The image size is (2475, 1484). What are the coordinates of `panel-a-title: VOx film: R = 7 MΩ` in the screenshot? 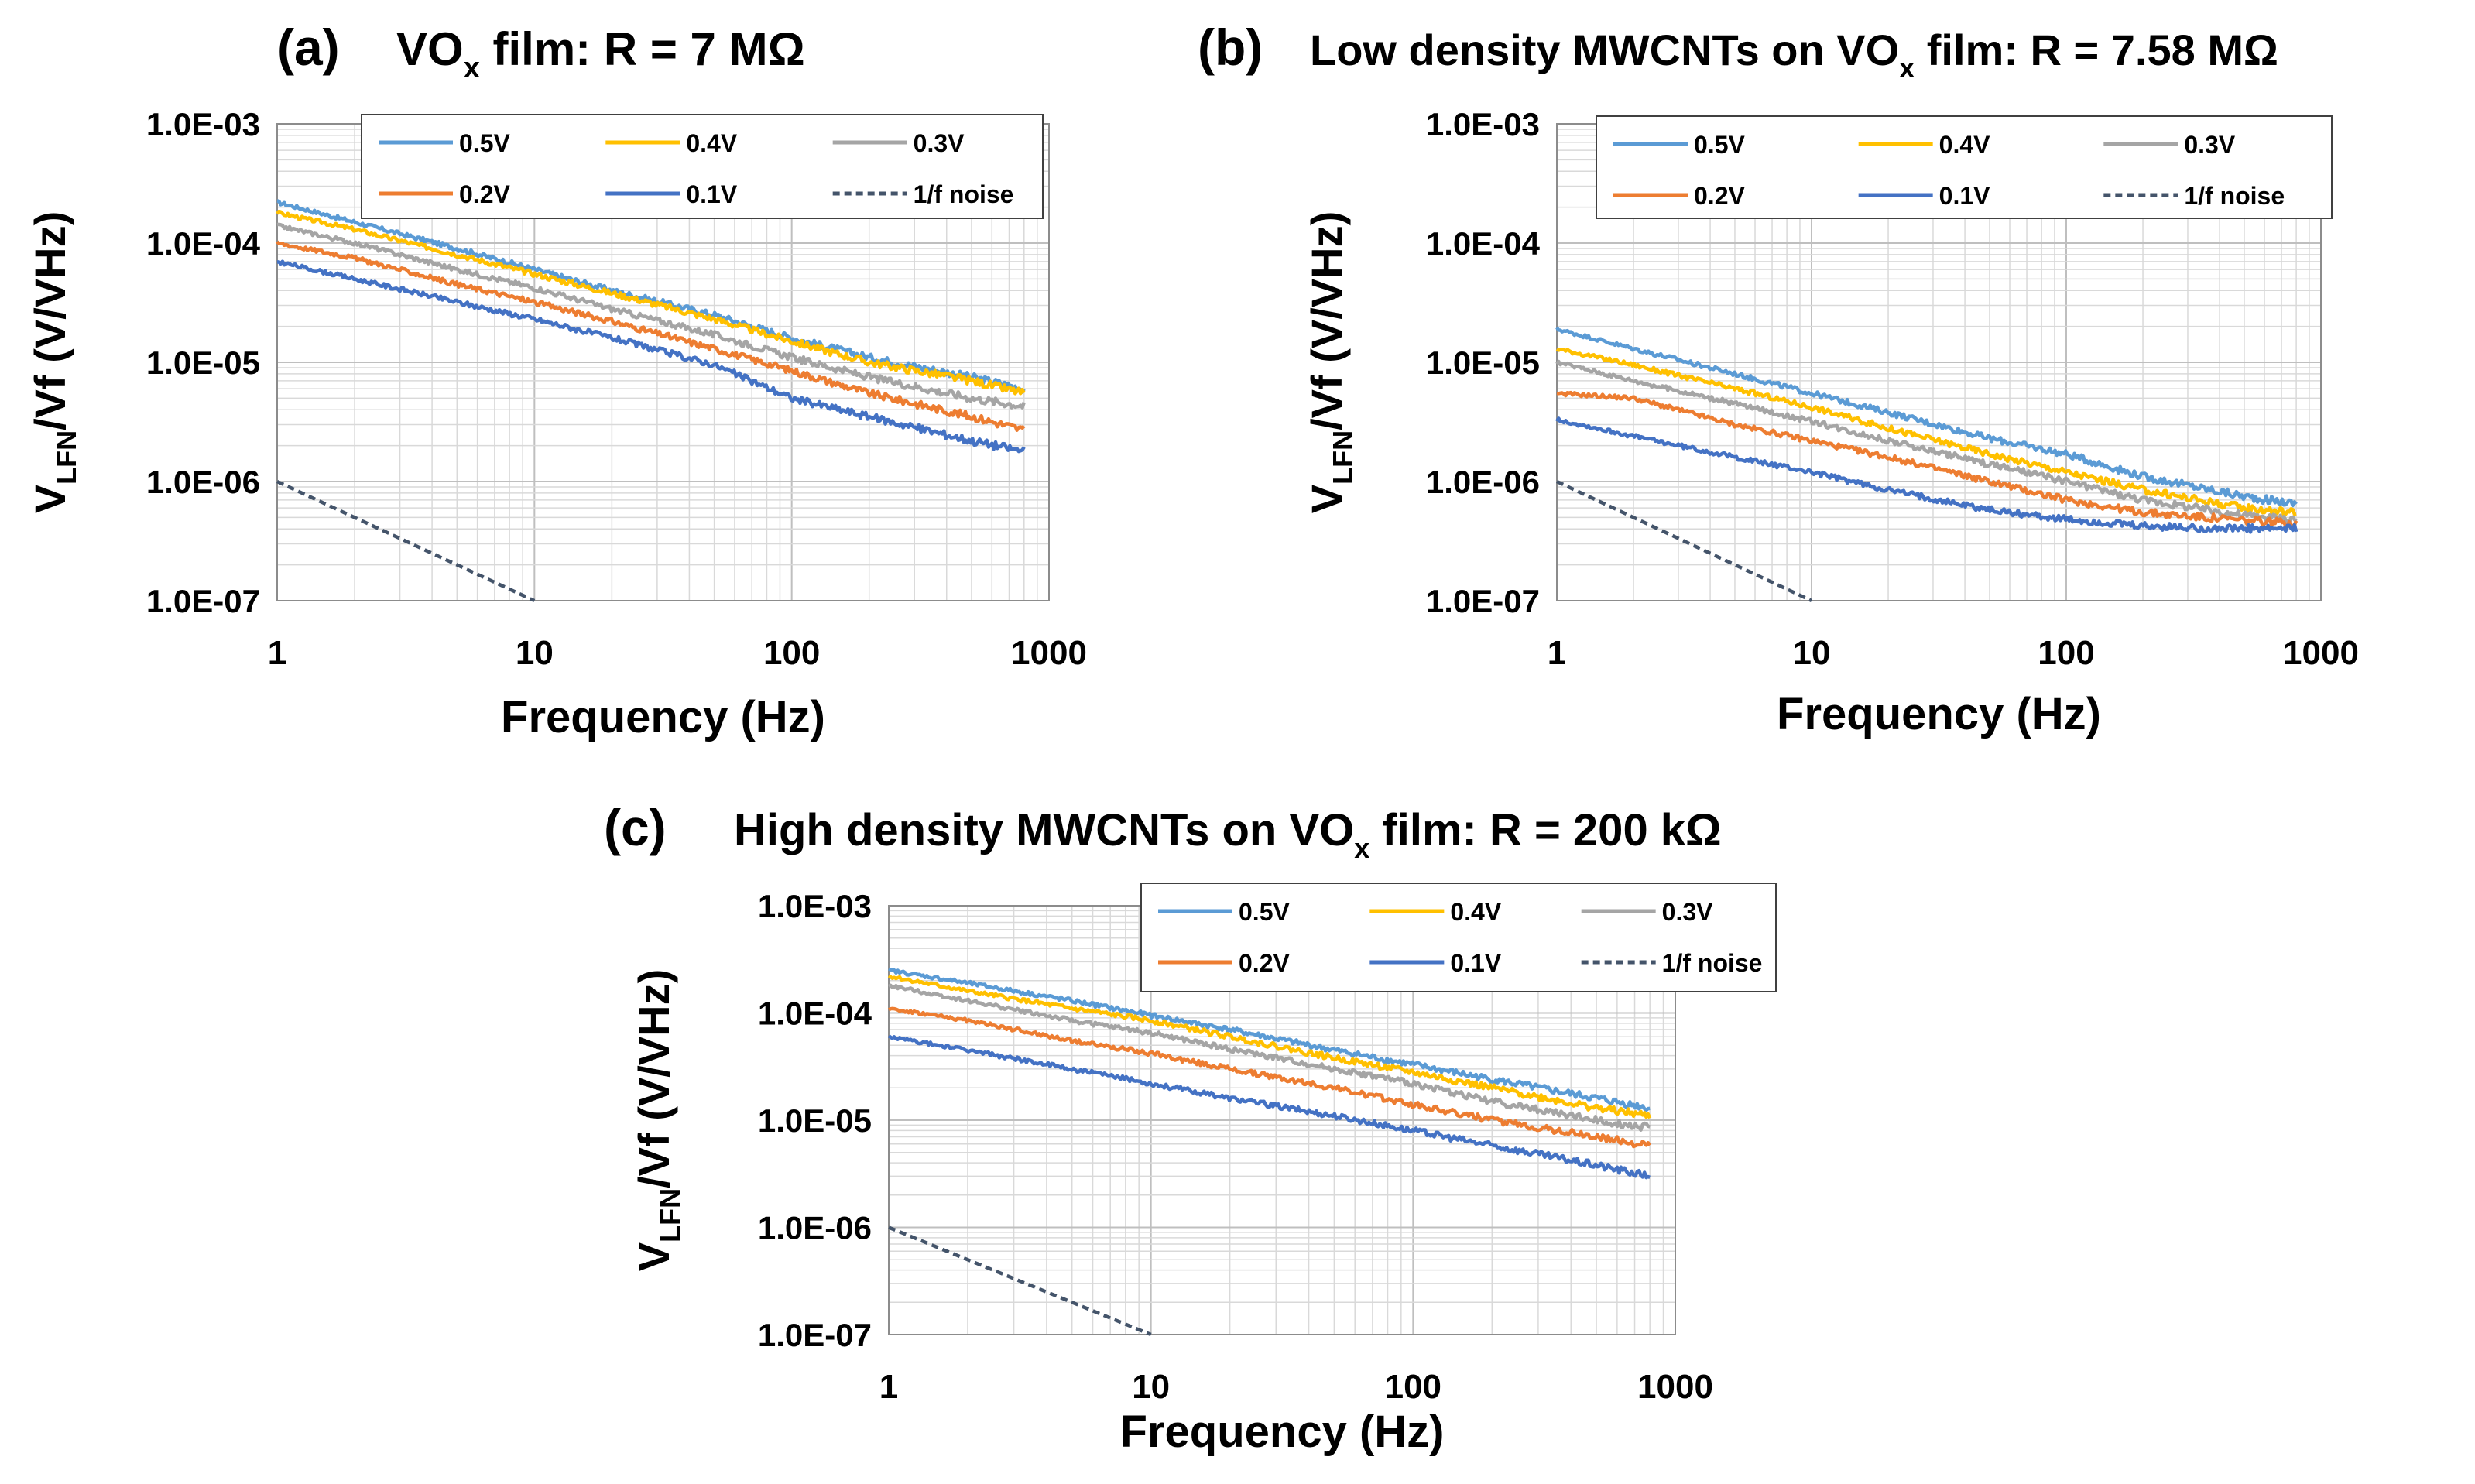 It's located at (601, 54).